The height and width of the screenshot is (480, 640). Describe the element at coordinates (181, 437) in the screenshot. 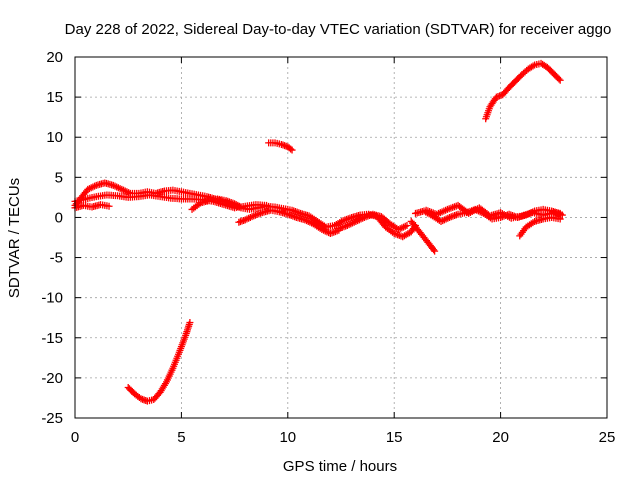

I see `x-tick-label: 5` at that location.